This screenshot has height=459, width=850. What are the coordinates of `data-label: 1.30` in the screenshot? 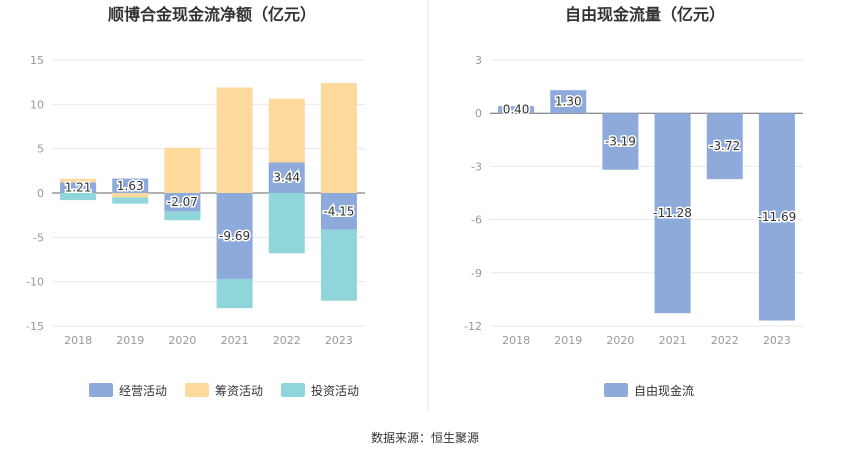 It's located at (568, 102).